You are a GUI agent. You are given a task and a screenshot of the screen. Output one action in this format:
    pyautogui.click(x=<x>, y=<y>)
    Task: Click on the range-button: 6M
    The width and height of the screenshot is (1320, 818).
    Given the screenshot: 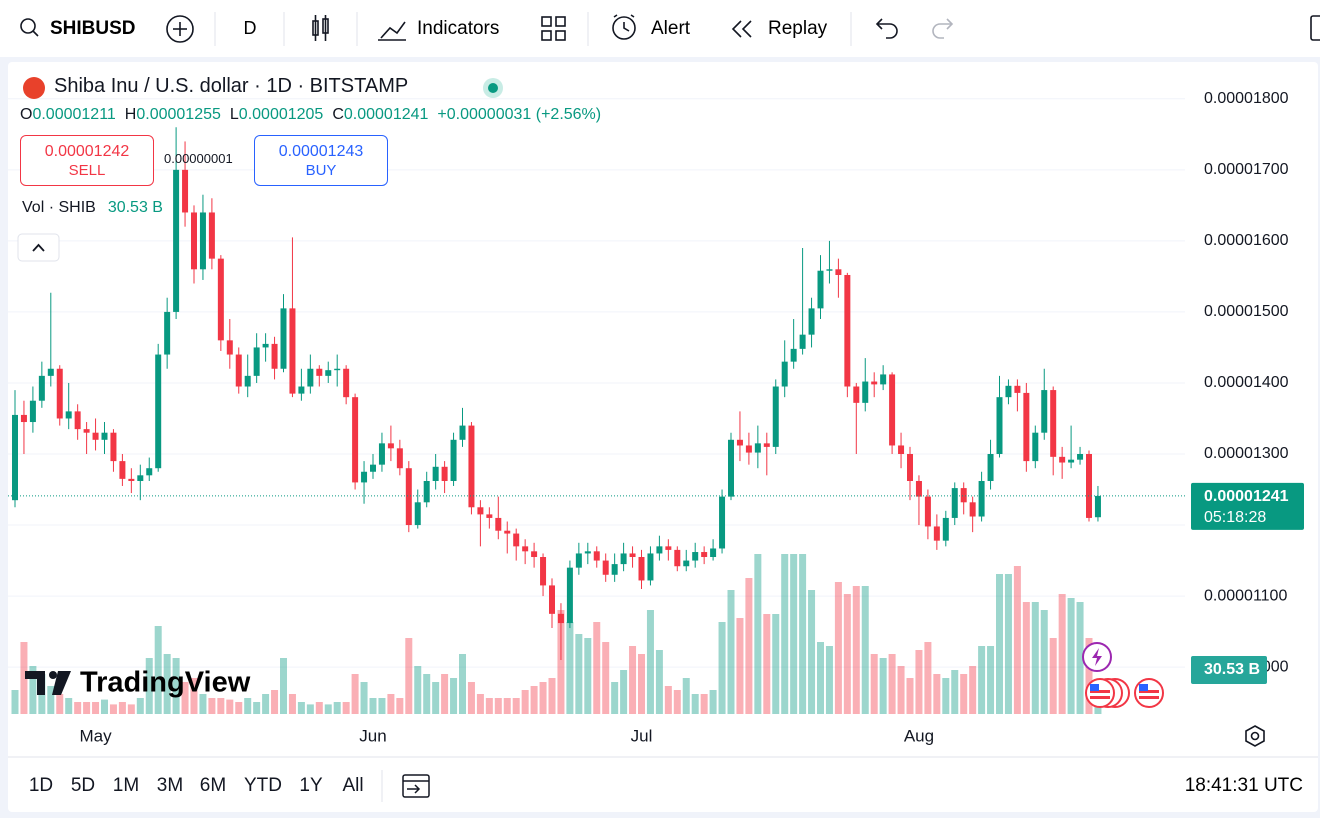 What is the action you would take?
    pyautogui.click(x=213, y=785)
    